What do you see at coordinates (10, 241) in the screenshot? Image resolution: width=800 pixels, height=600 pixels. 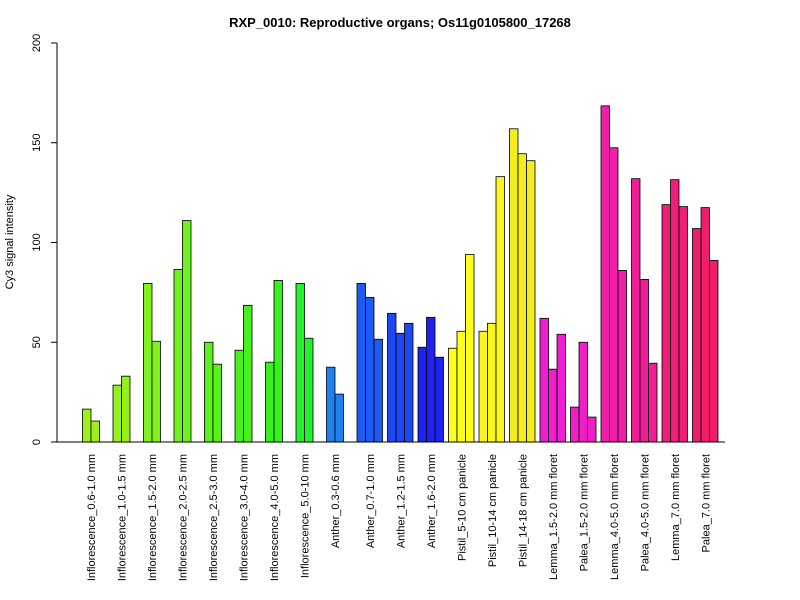 I see `y-axis-label: Cy3 signal intensity` at bounding box center [10, 241].